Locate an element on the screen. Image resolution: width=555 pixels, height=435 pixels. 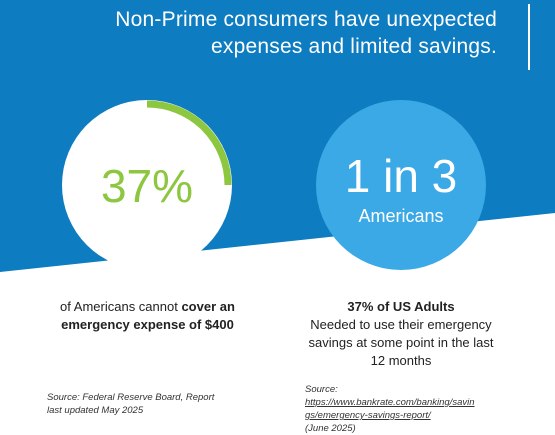
left-desc-bold-2: emergency expense of $400 is located at coordinates (147, 324).